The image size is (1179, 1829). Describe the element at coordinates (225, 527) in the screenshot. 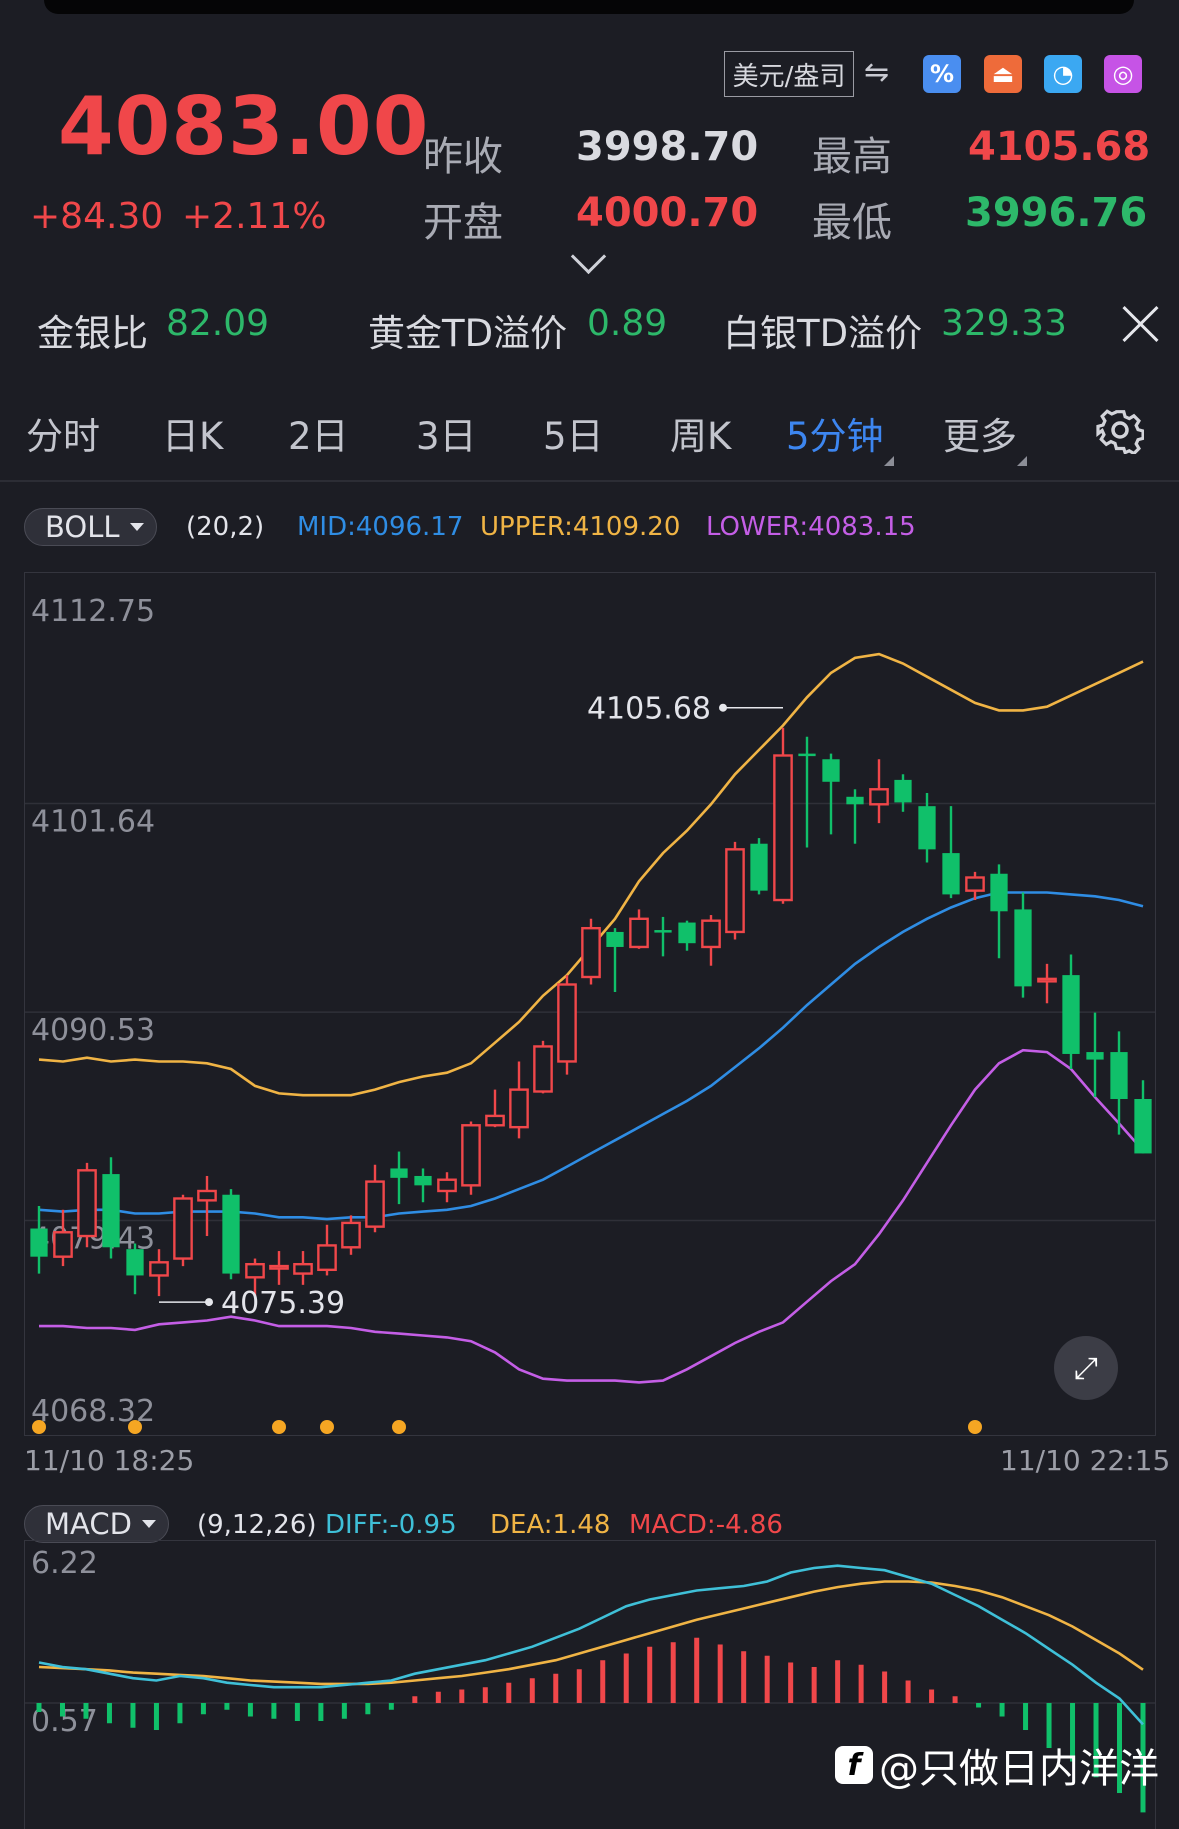

I see `boll-params: (20,2)` at that location.